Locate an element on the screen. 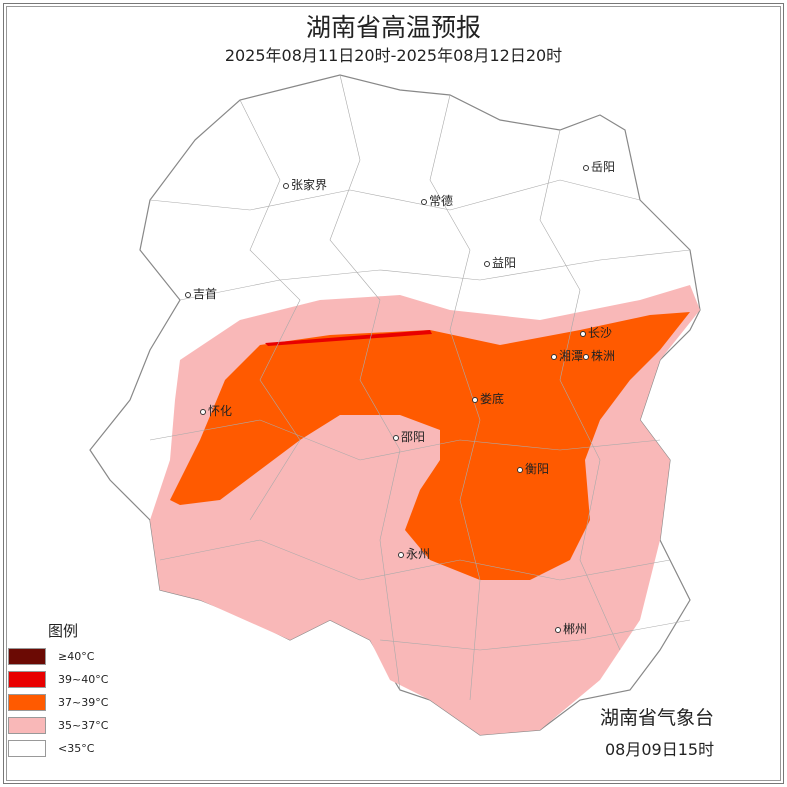  city-zhuzhou: 株洲 is located at coordinates (599, 355).